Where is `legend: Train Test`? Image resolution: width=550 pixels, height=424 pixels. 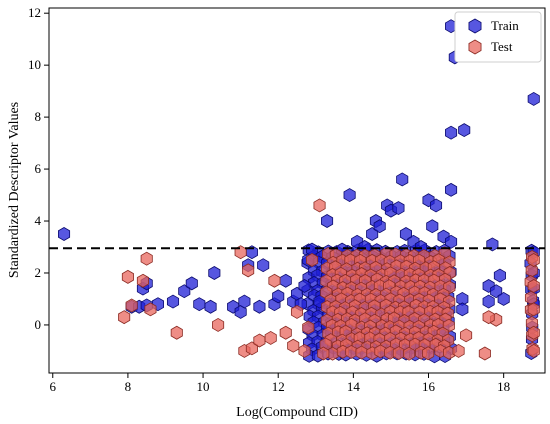
legend: Train Test is located at coordinates (498, 37).